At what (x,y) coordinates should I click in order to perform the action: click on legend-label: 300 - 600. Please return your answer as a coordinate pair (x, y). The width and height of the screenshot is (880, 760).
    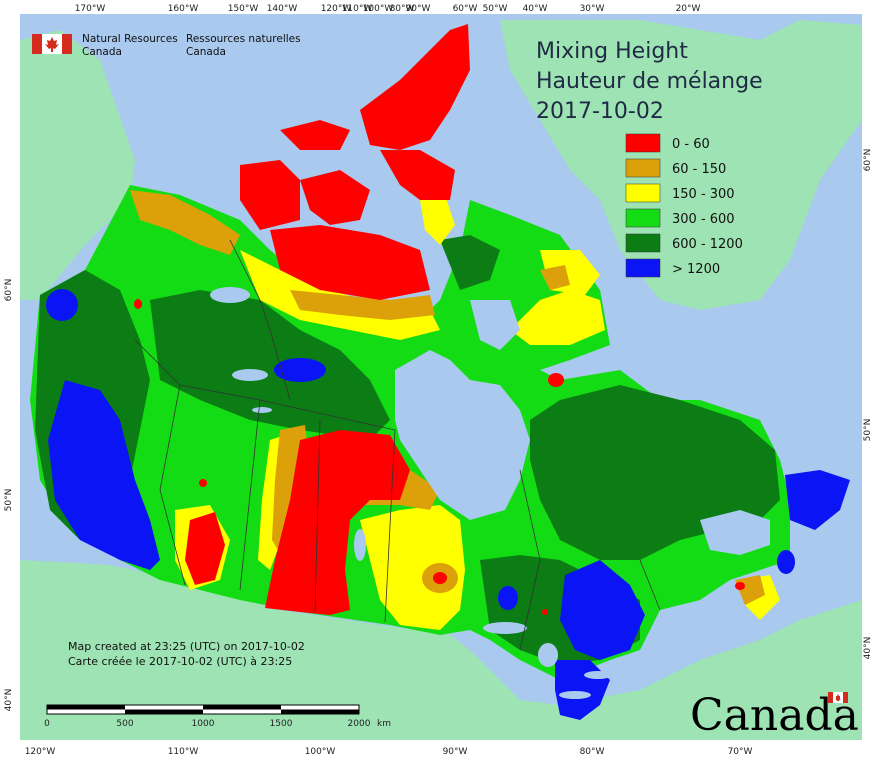
    Looking at the image, I should click on (703, 219).